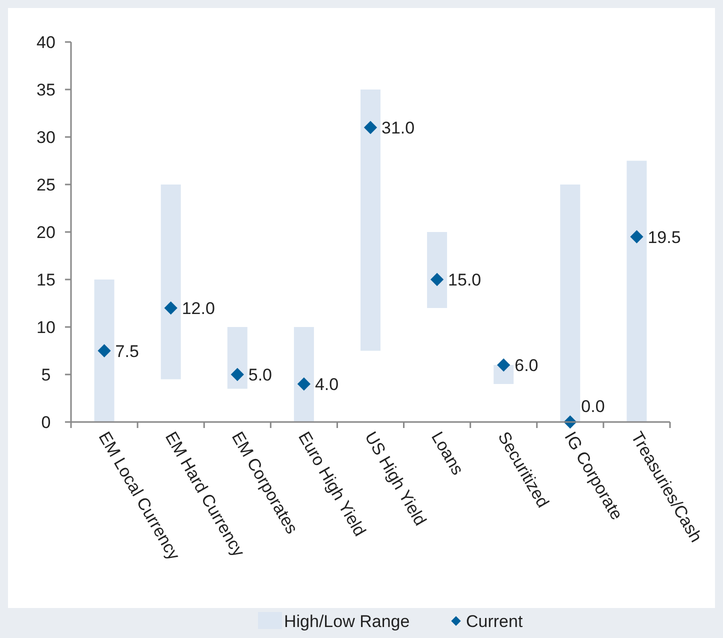 This screenshot has width=723, height=638. I want to click on data-label: 31.0, so click(398, 128).